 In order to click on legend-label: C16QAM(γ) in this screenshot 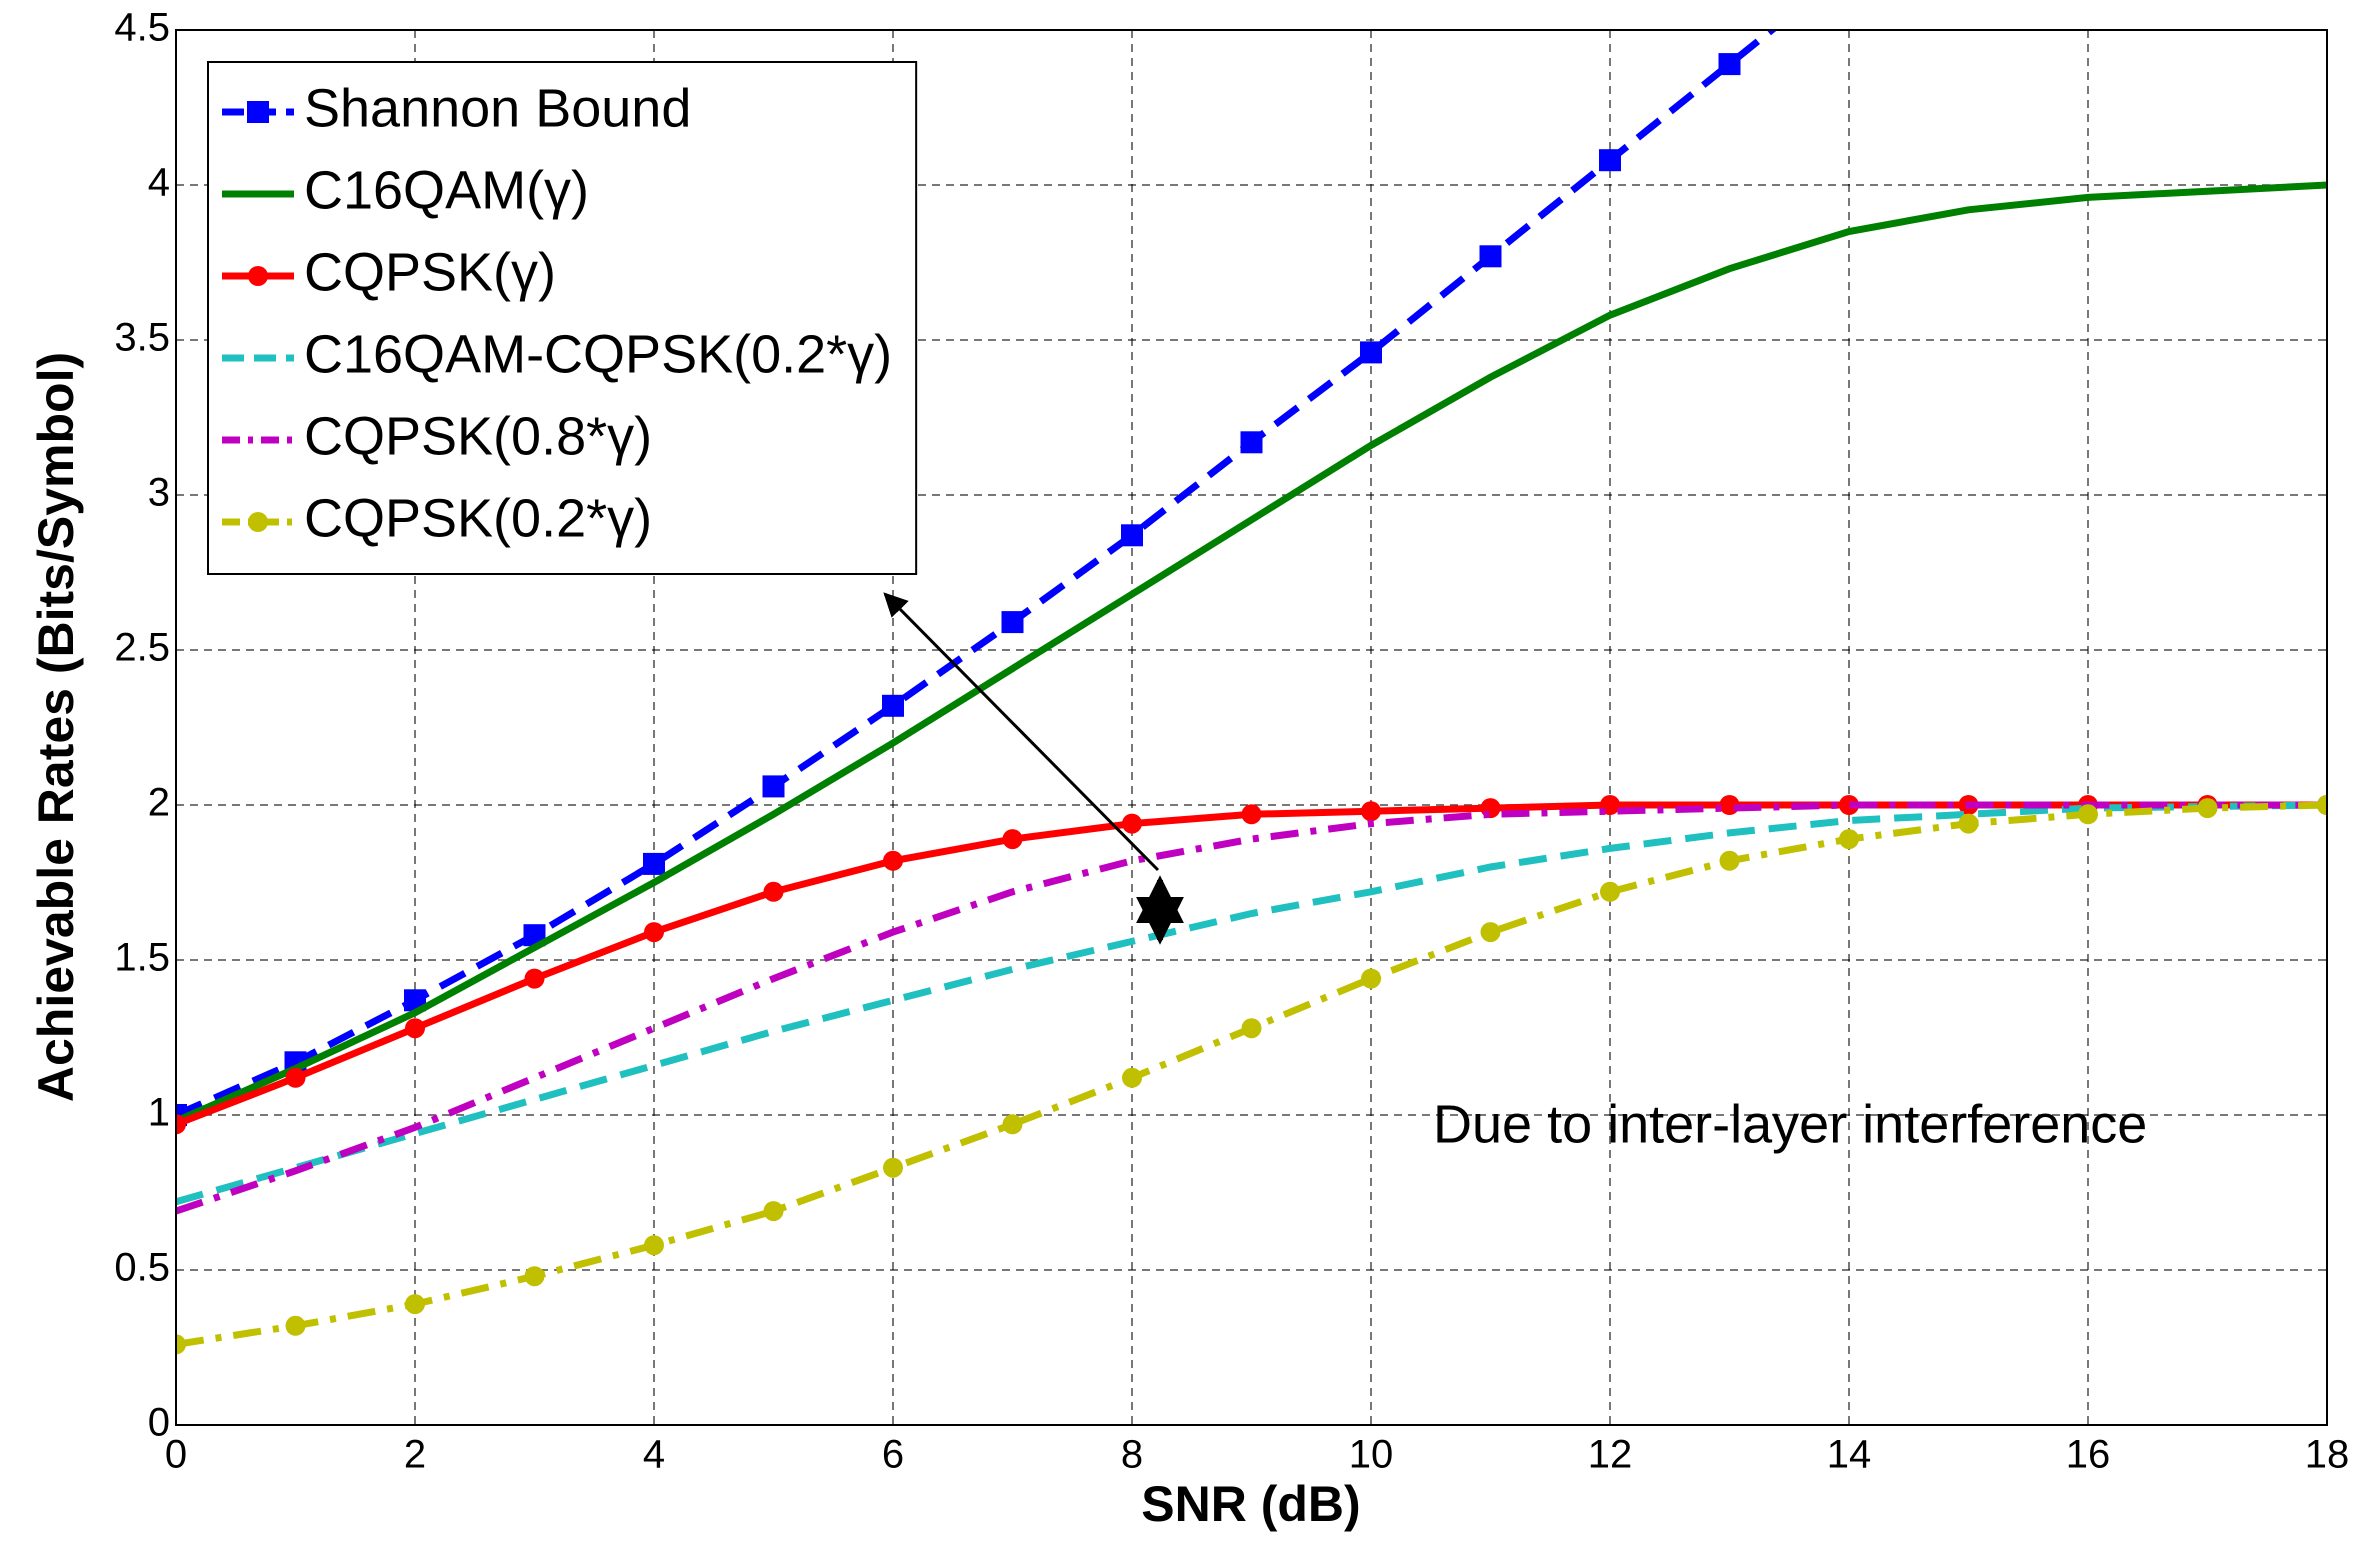, I will do `click(446, 190)`.